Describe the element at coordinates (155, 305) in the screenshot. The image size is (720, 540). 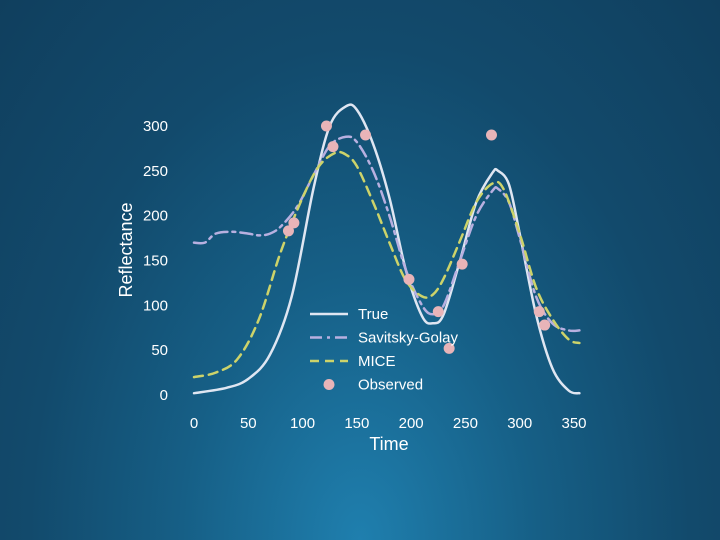
I see `y-tick-label: 100` at that location.